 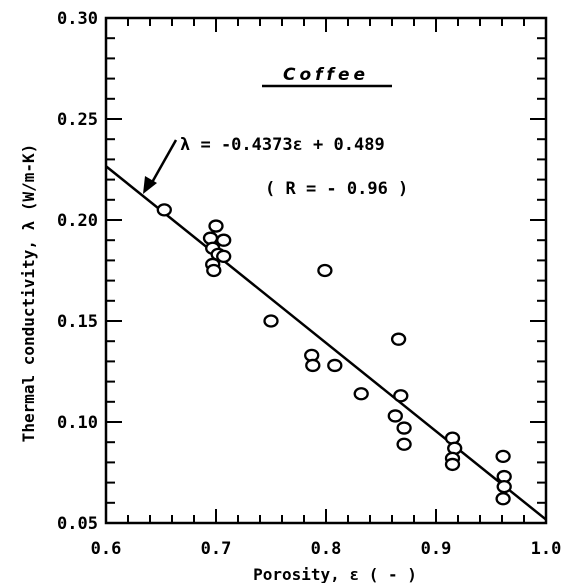 I want to click on equation-annotation: λ = -0.4373ε + 0.489, so click(x=282, y=145).